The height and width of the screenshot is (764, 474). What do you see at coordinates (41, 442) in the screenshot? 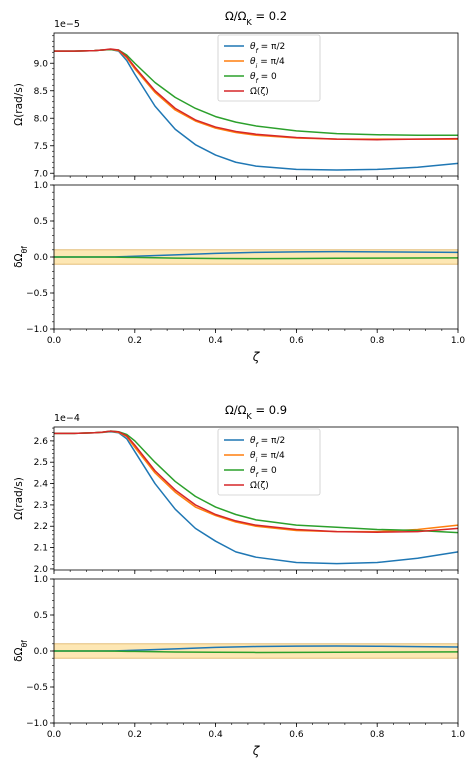
I see `y-tick-label: 2.6` at bounding box center [41, 442].